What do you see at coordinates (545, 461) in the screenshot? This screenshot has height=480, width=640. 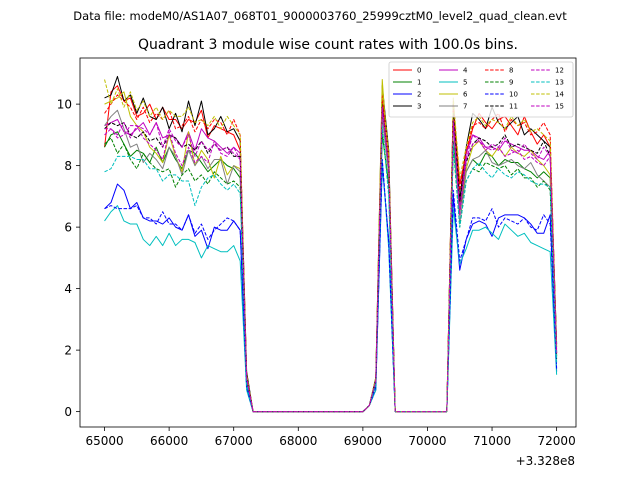 I see `x-offset-label: +3.328e8` at bounding box center [545, 461].